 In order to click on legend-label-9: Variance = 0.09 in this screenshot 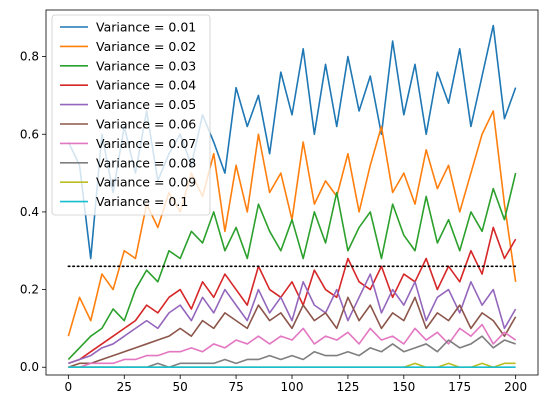, I will do `click(146, 182)`.